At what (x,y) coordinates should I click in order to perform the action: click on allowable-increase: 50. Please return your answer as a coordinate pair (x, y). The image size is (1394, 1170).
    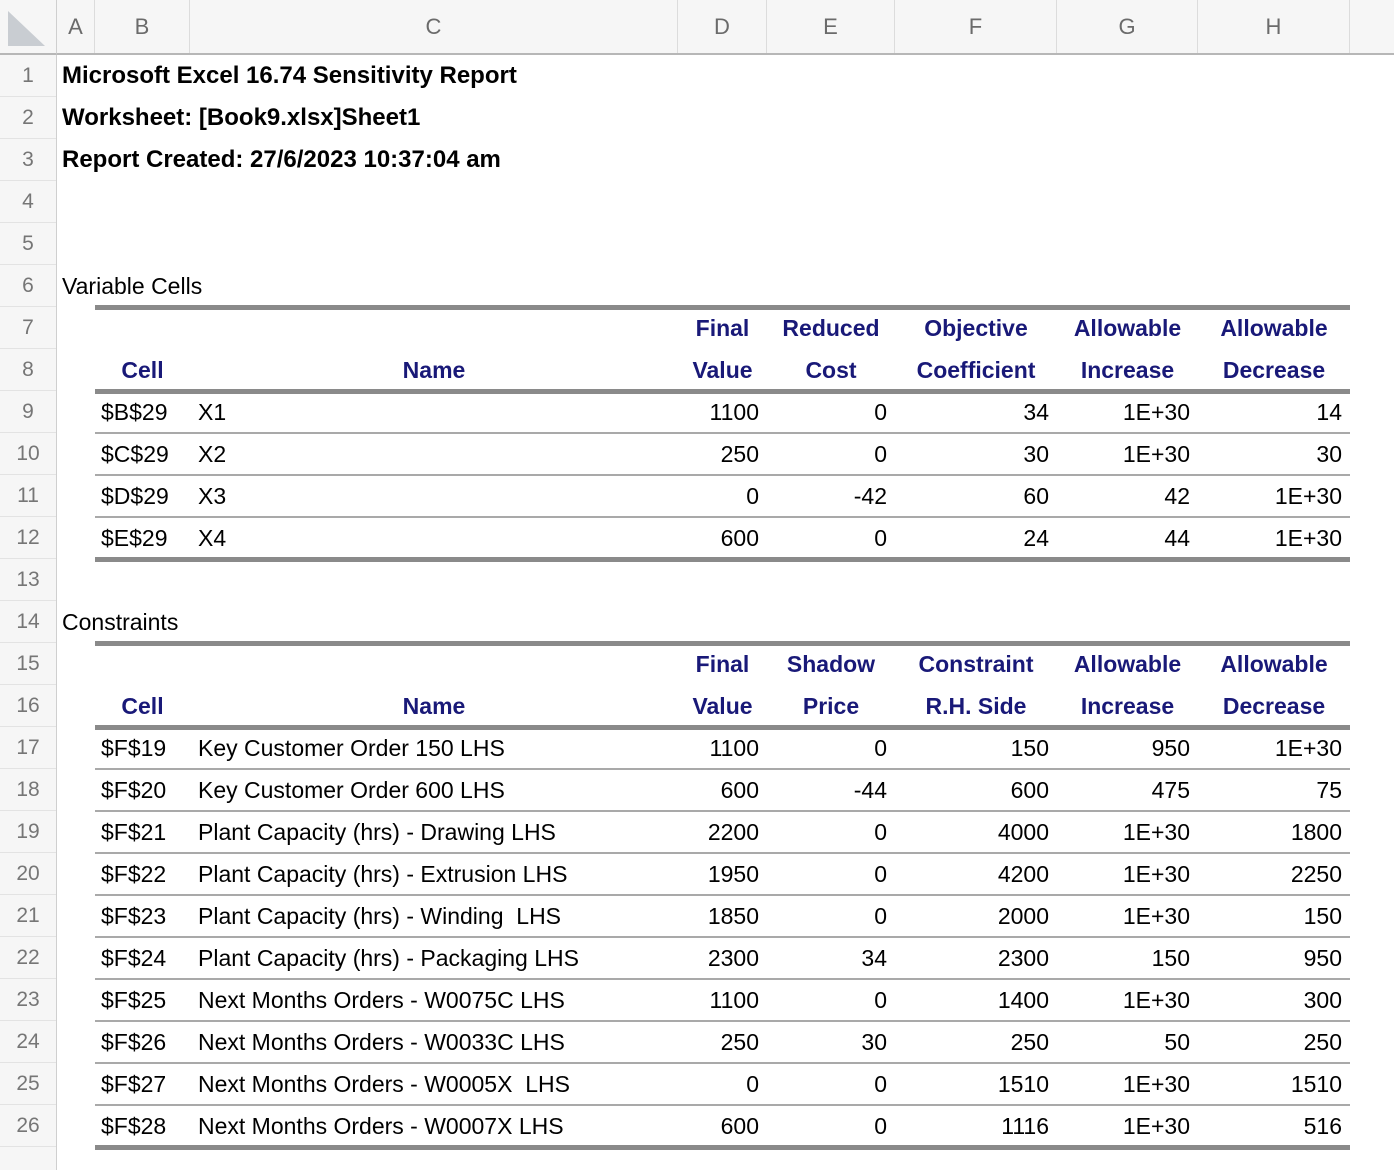
    Looking at the image, I should click on (1177, 1042).